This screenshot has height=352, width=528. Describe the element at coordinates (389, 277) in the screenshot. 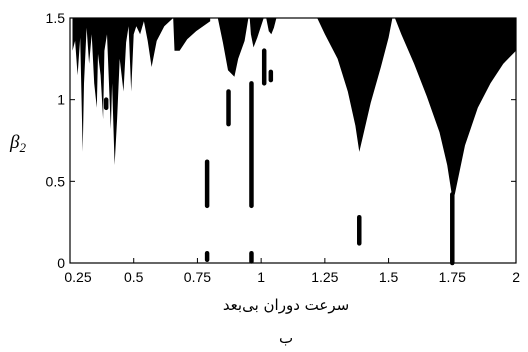

I see `x-tick-label: 1.5` at that location.